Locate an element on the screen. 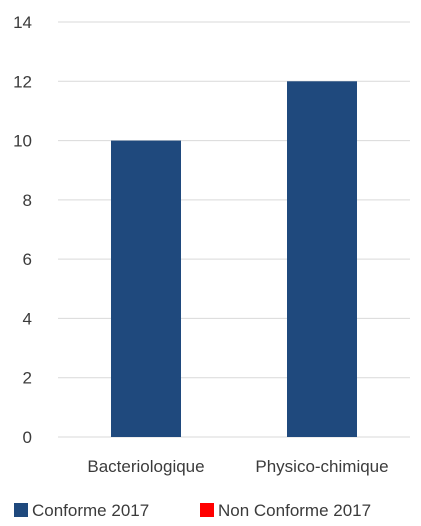 Image resolution: width=421 pixels, height=526 pixels. x-category-label: Physico-chimique is located at coordinates (321, 466).